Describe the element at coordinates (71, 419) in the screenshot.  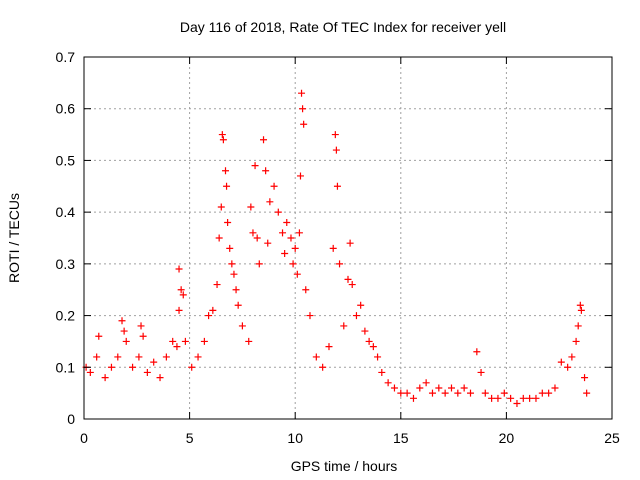
I see `y-tick-label: 0` at that location.